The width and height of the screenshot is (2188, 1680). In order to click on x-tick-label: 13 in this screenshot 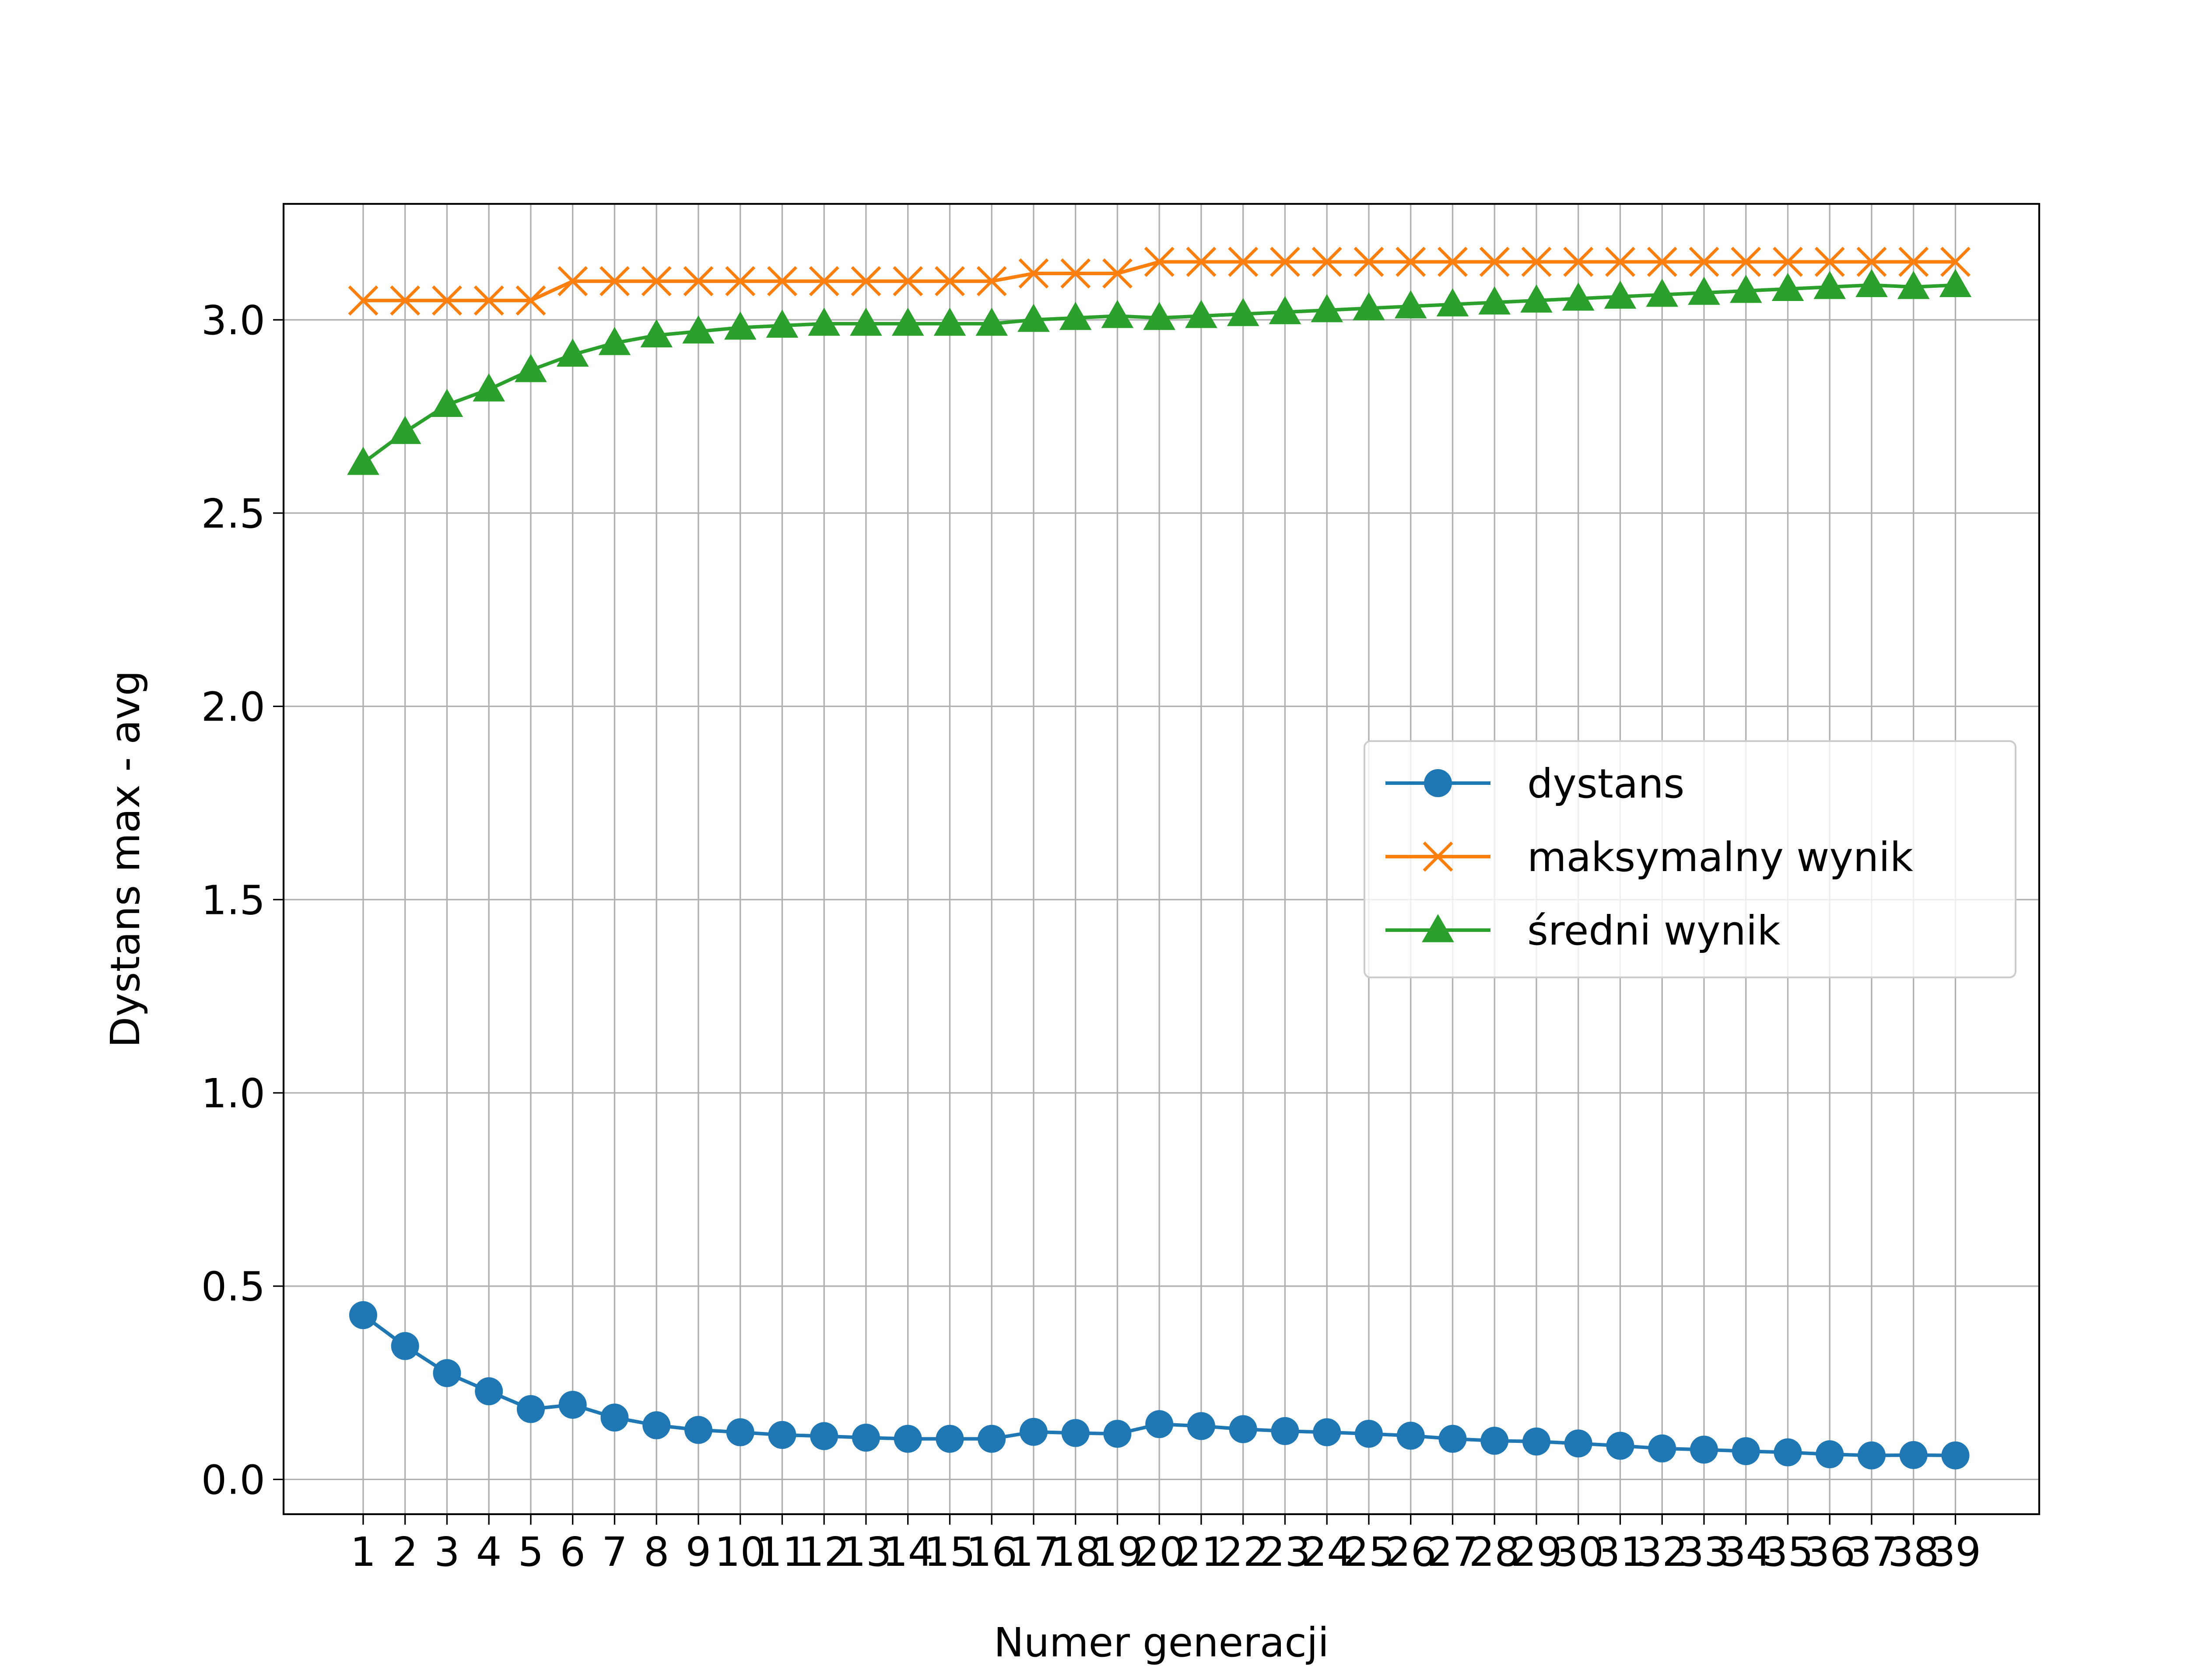, I will do `click(866, 1552)`.